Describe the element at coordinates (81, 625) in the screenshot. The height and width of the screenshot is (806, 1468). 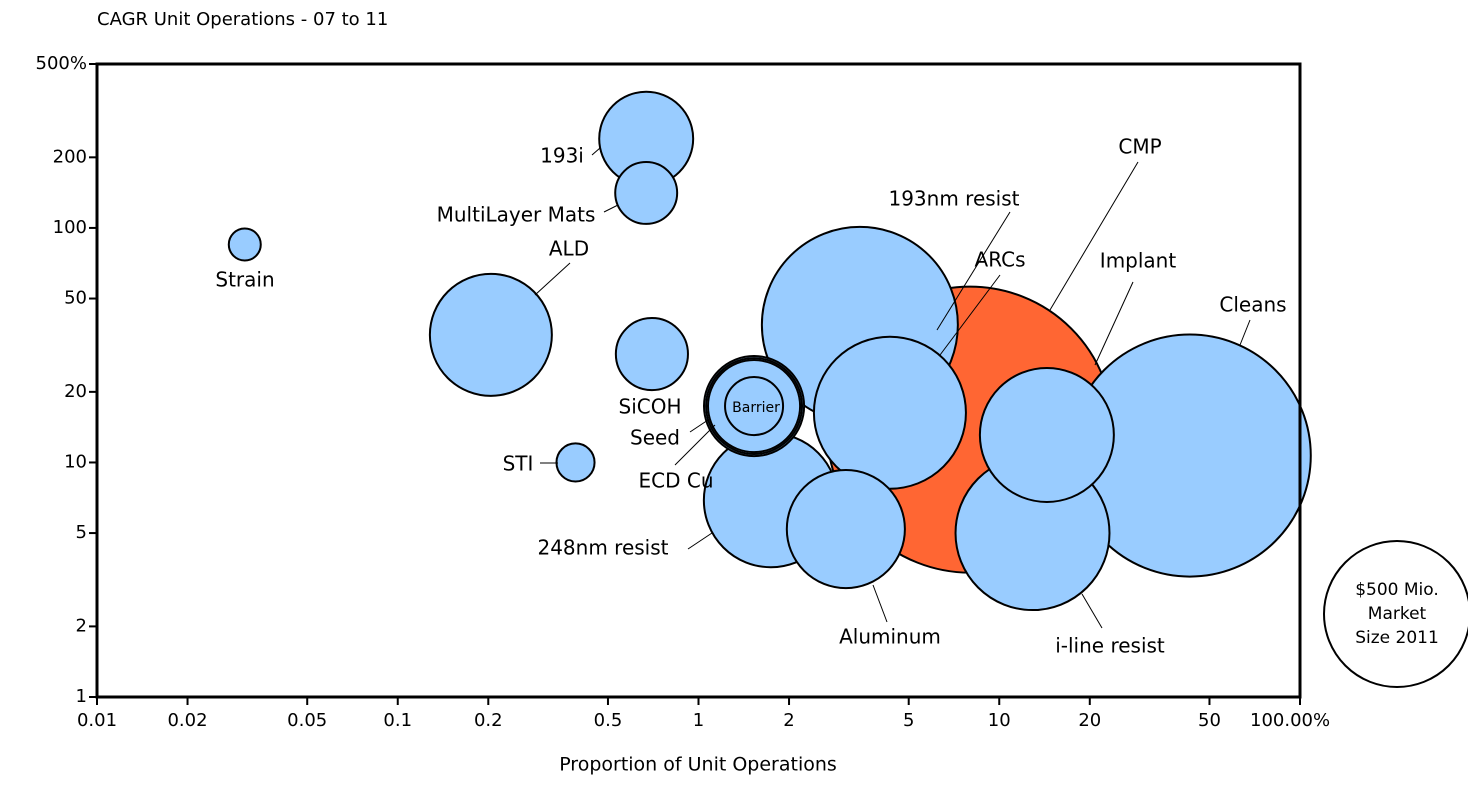
I see `y-tick-label: 2` at that location.